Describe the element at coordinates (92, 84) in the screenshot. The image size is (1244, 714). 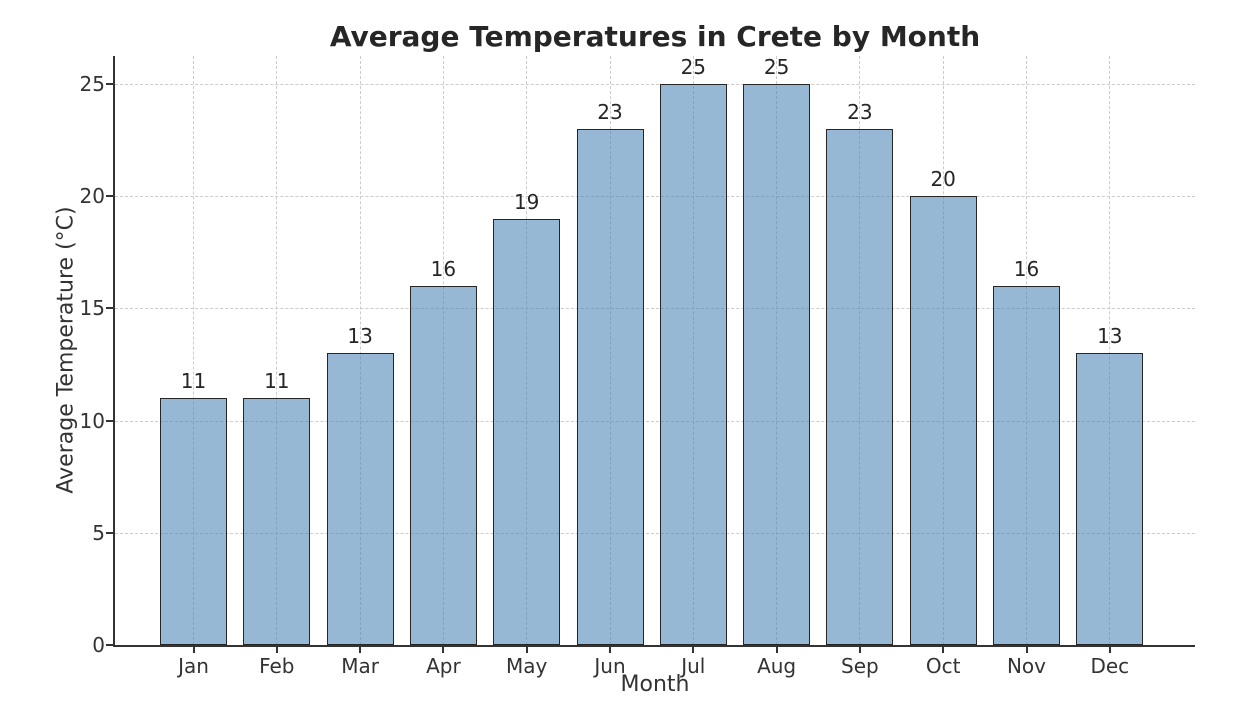
I see `y-tick-label: 25` at that location.